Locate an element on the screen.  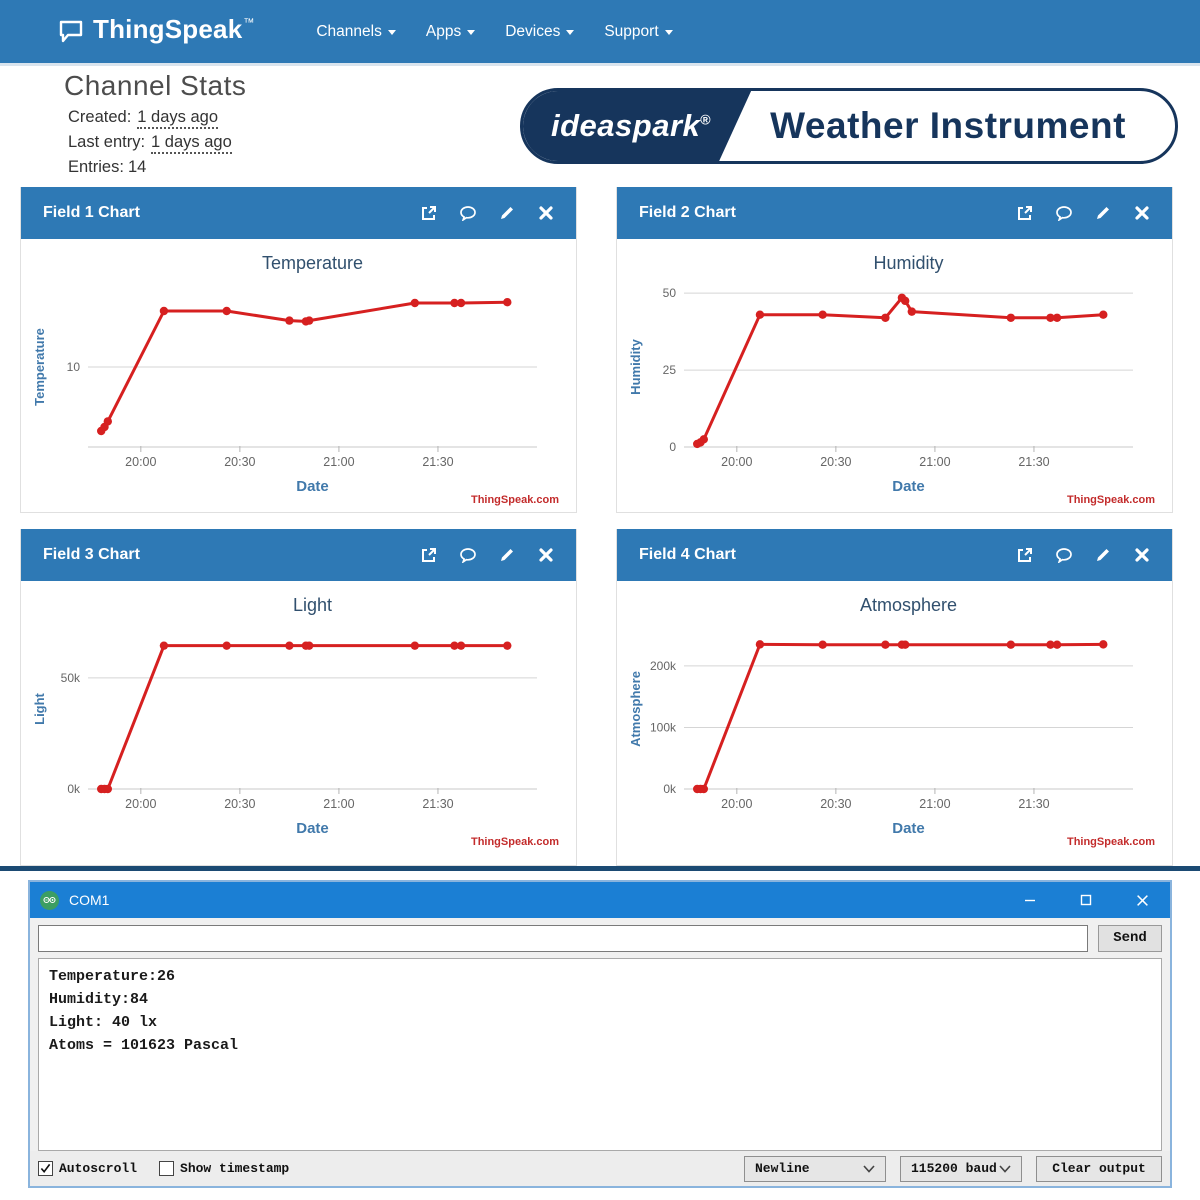
page-title: Channel Stats is located at coordinates (155, 85).